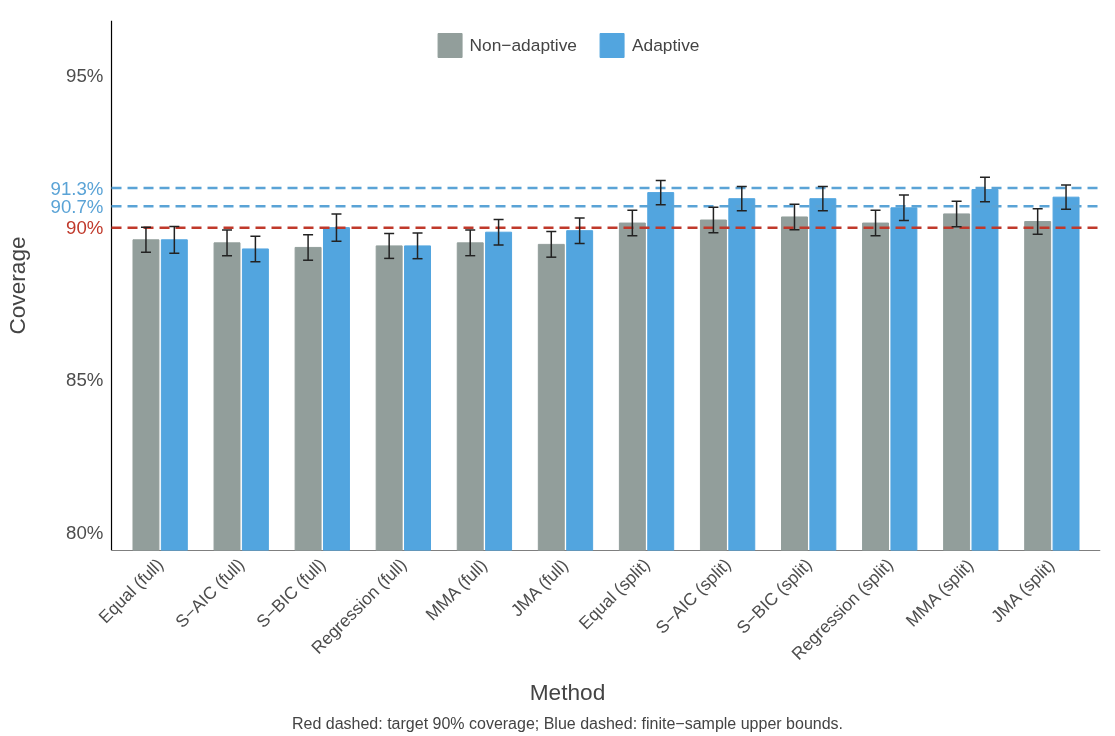 The image size is (1115, 736). What do you see at coordinates (567, 723) in the screenshot?
I see `text: Red dashed: target 90% coverage; Blue dashed: finite−sample upper bounds.` at bounding box center [567, 723].